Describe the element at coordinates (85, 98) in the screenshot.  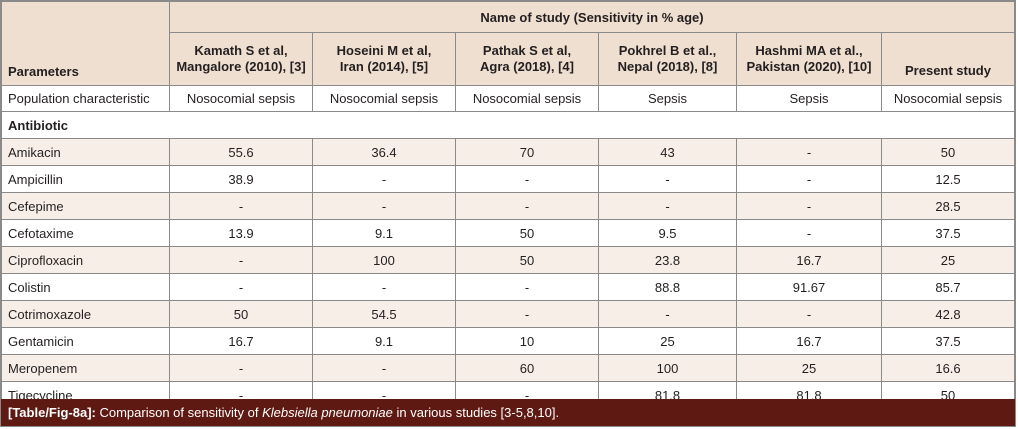
I see `population-label: Population characteristic` at that location.